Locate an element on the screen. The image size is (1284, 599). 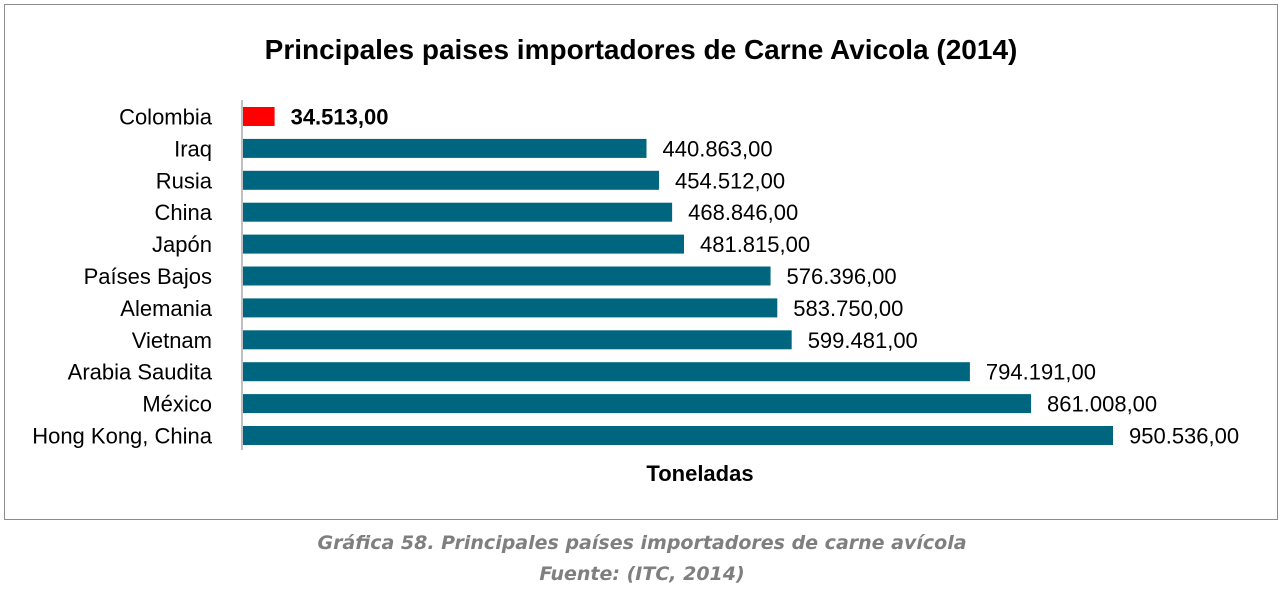
category-label-iraq: Iraq is located at coordinates (193, 148).